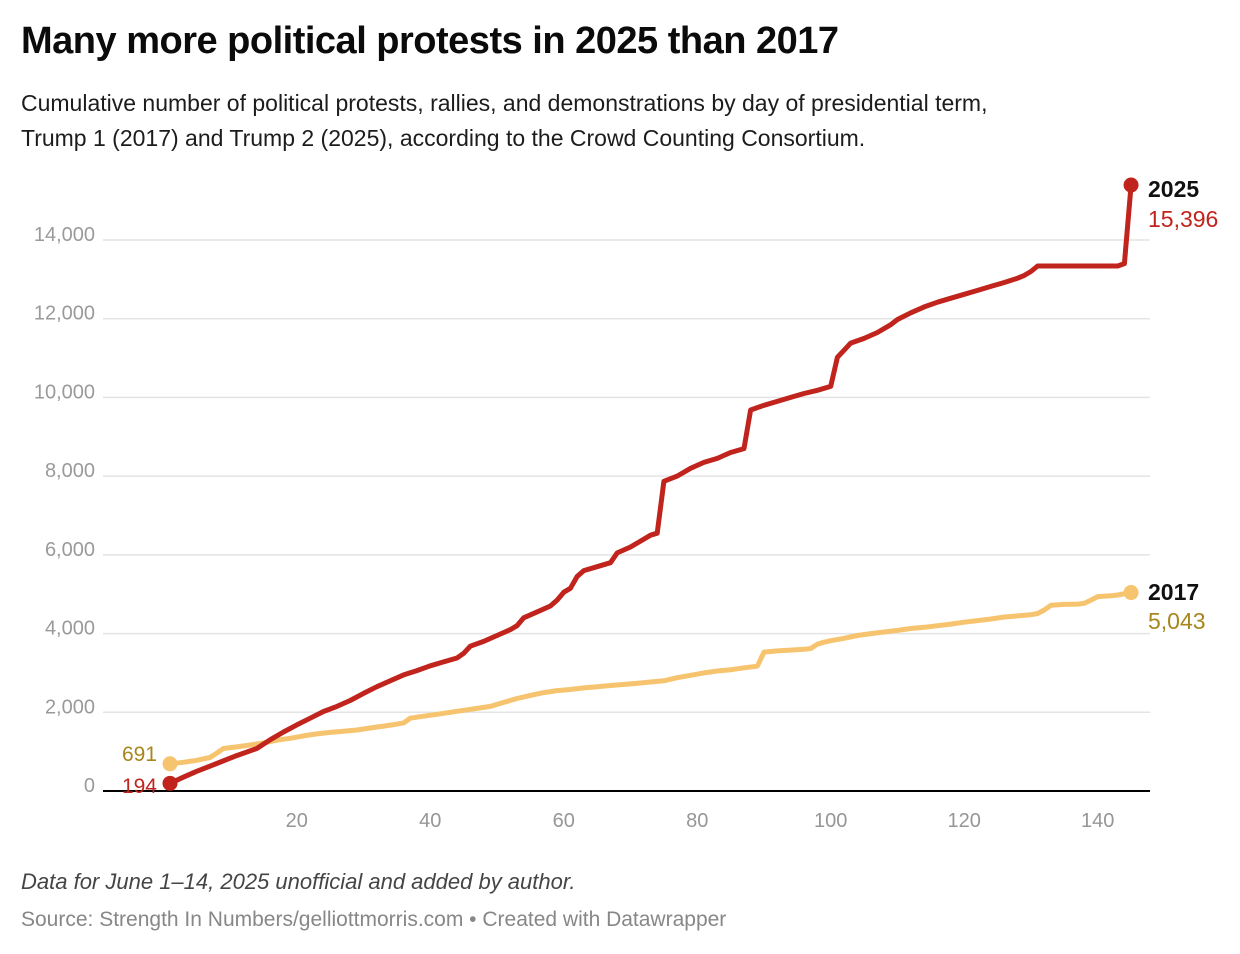 This screenshot has width=1240, height=954. What do you see at coordinates (697, 821) in the screenshot?
I see `x-axis-tick-label: 80` at bounding box center [697, 821].